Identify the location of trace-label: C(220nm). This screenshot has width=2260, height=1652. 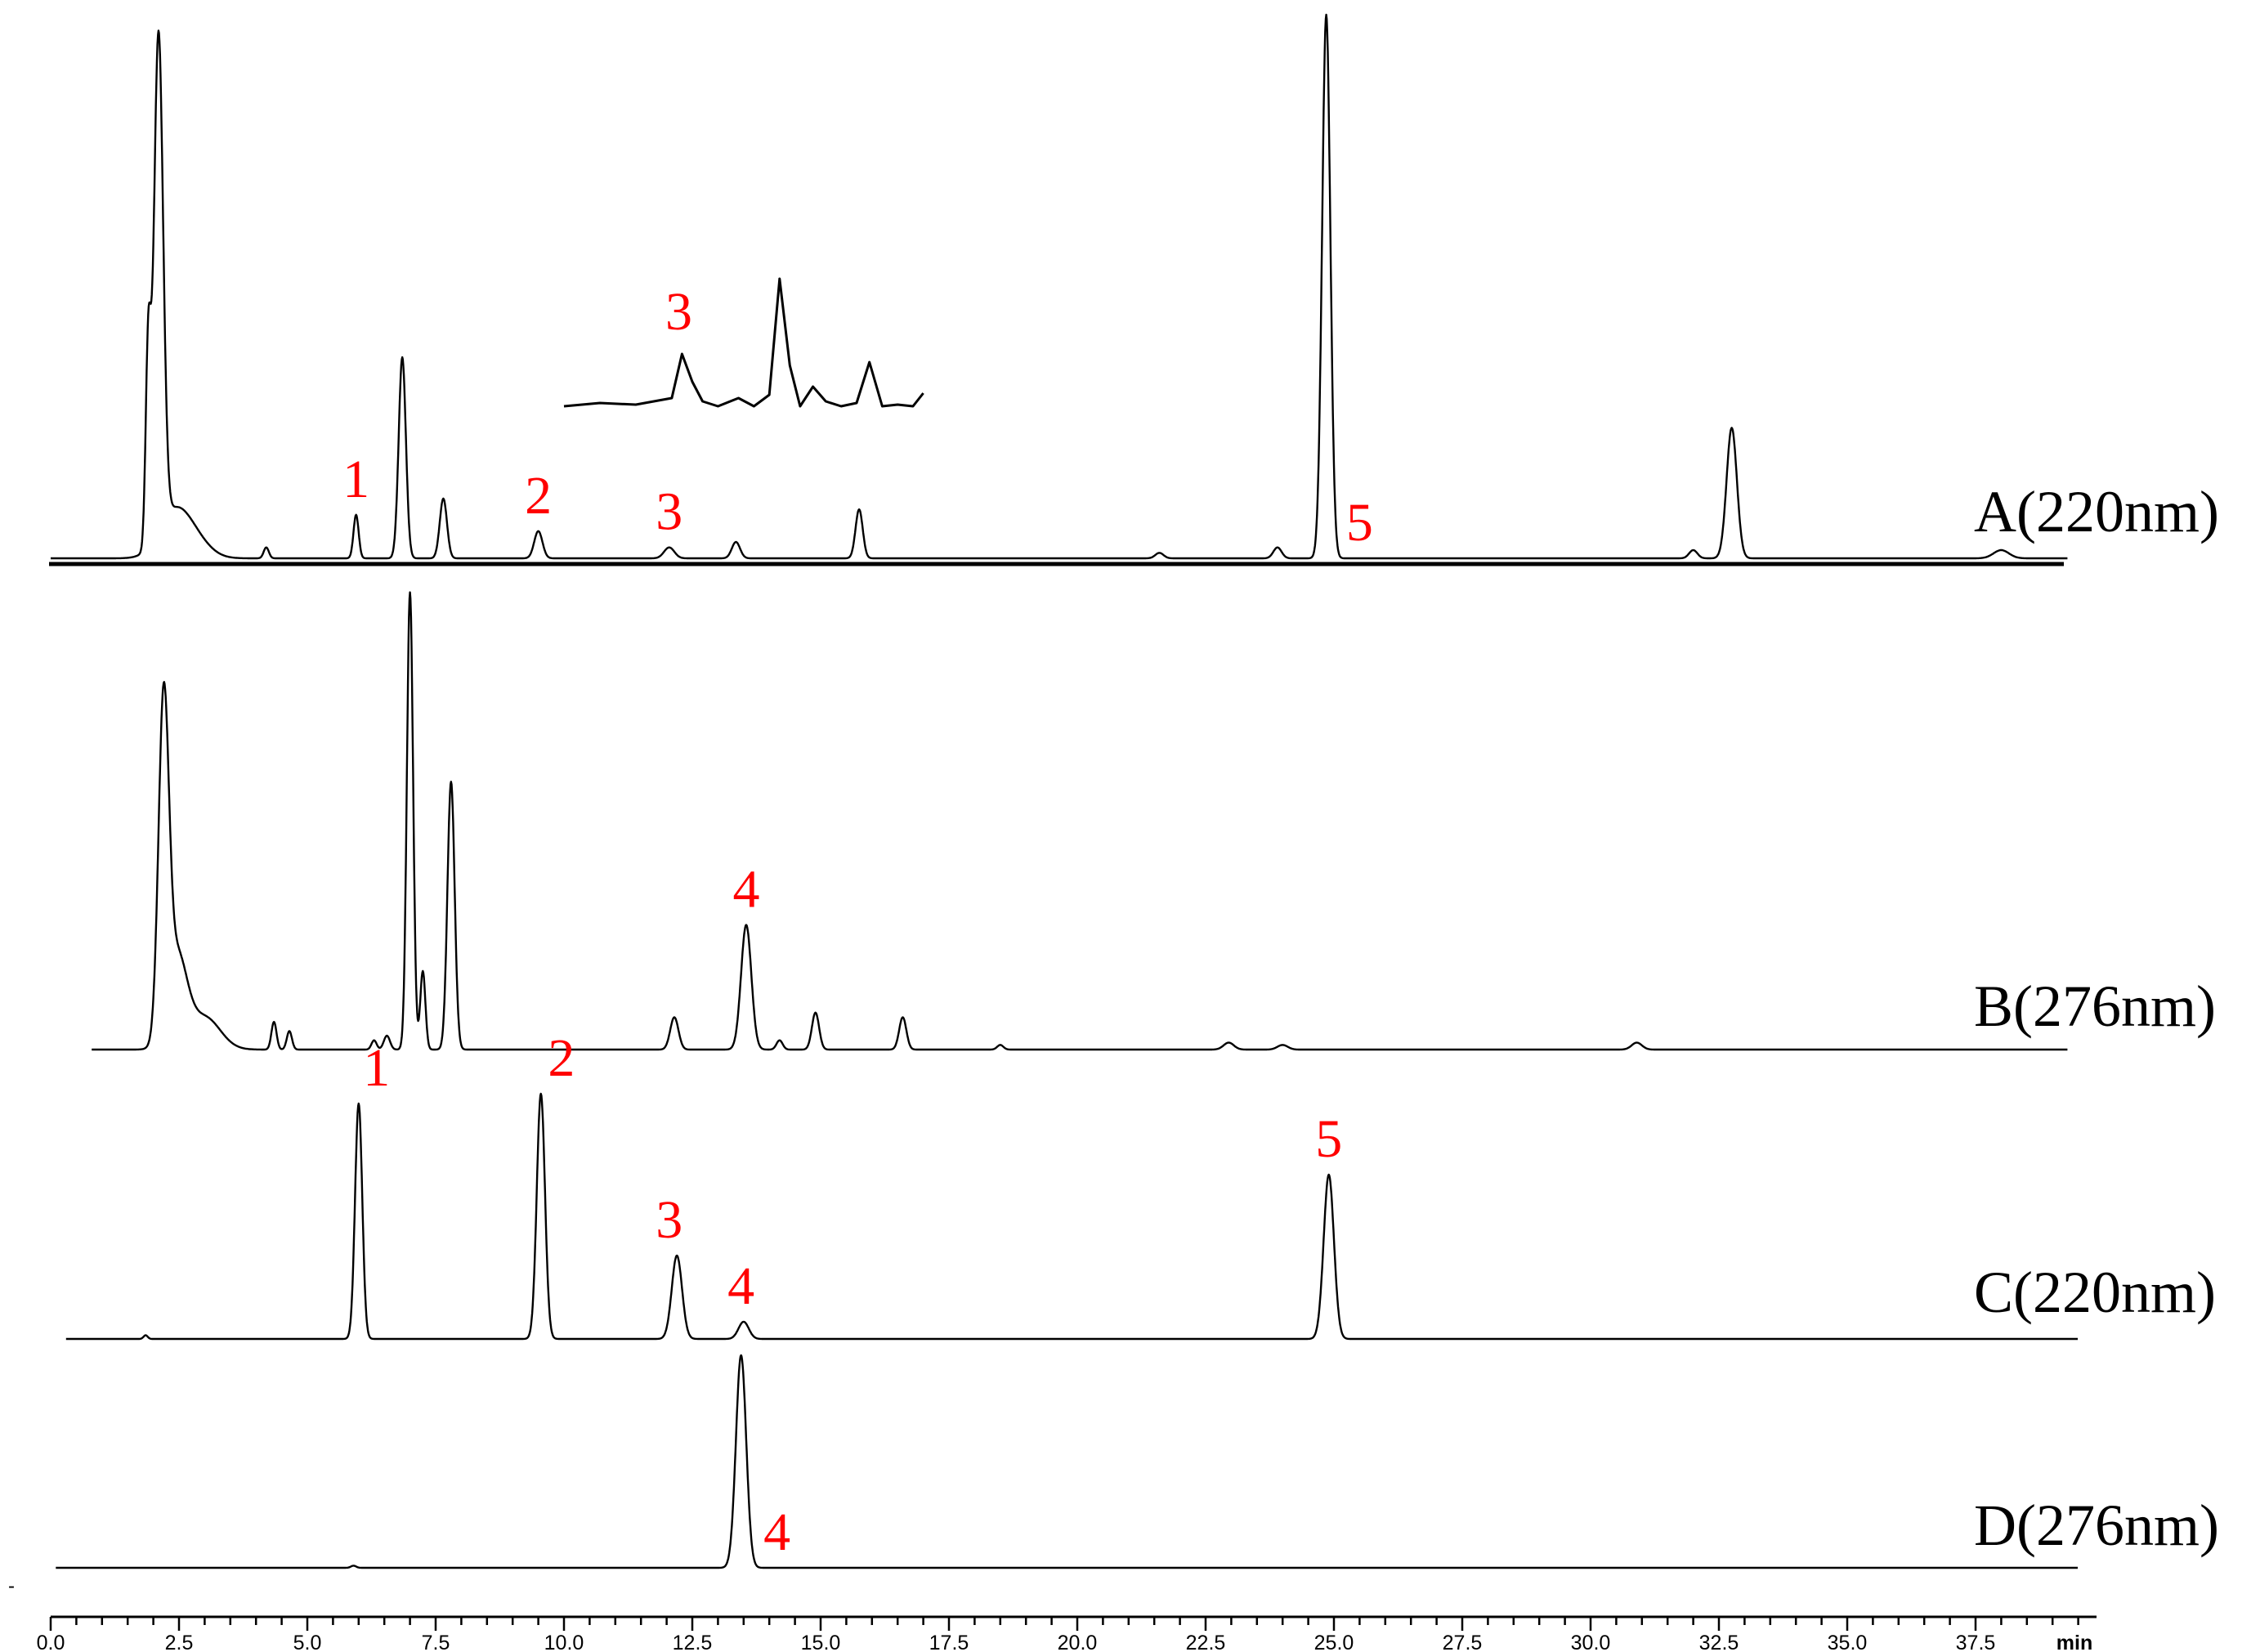
(2095, 1292).